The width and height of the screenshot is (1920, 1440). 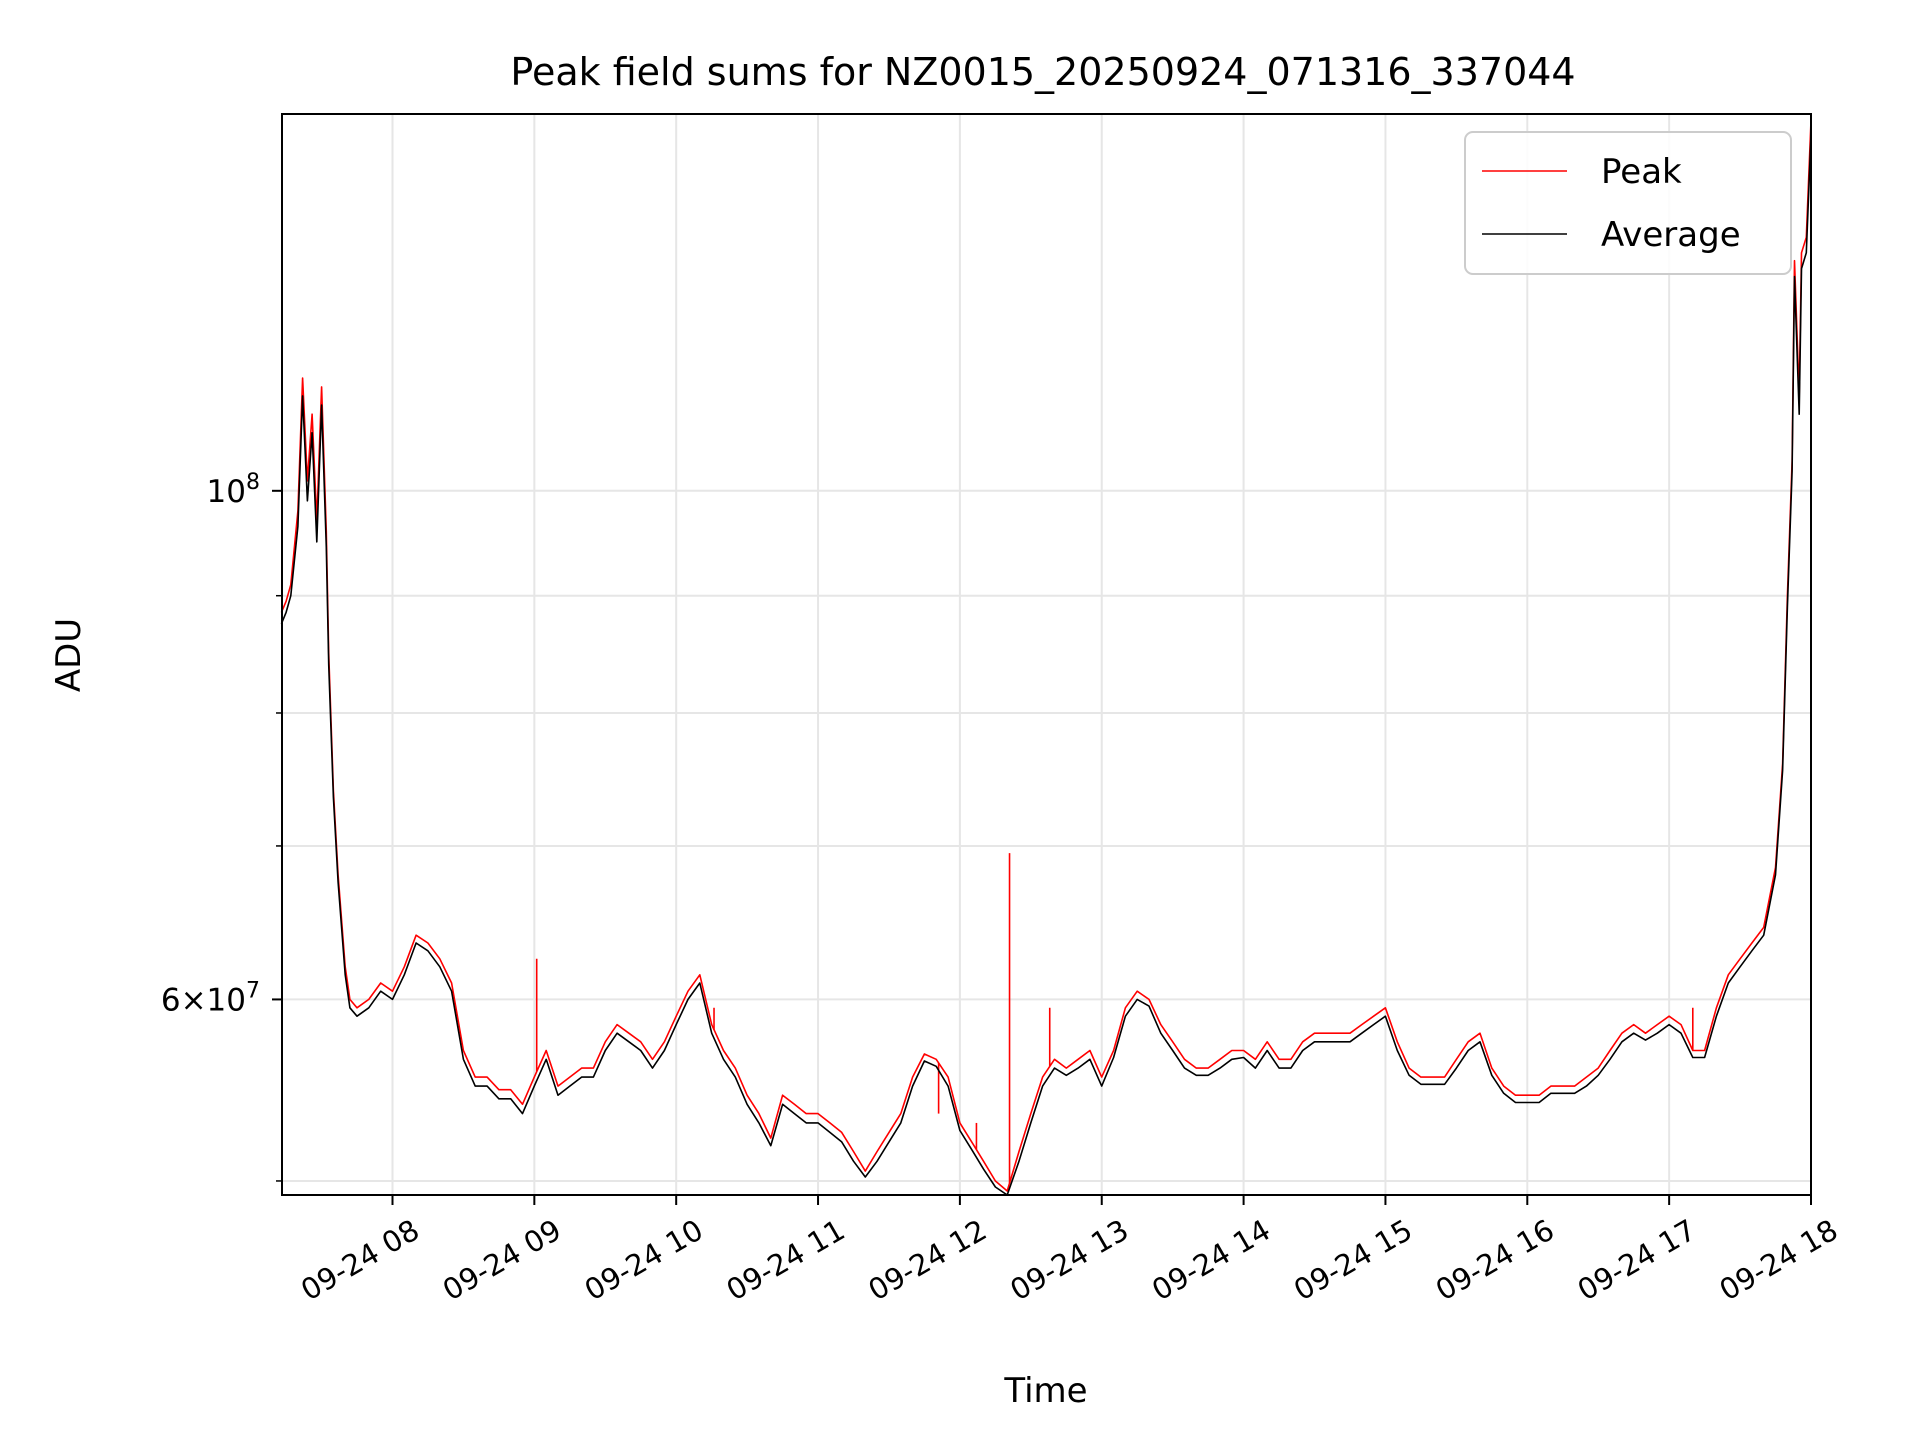 What do you see at coordinates (233, 490) in the screenshot?
I see `y-tick-label: 108` at bounding box center [233, 490].